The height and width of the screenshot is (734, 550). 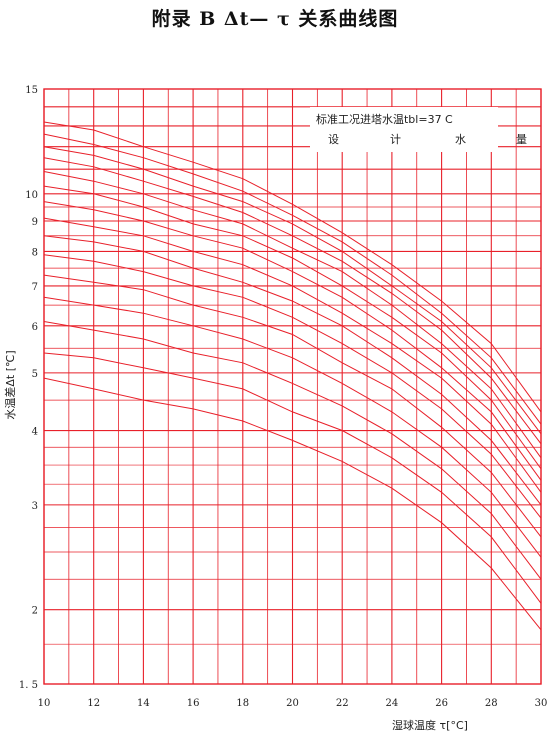 I want to click on y-tick-label: 2, so click(x=35, y=611).